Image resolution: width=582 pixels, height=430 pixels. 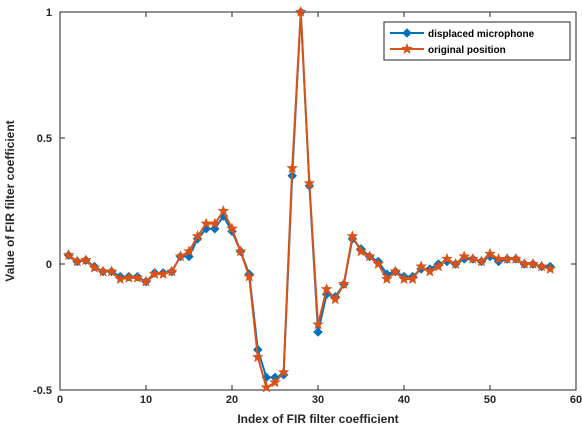 What do you see at coordinates (318, 400) in the screenshot?
I see `x-tick-label: 30` at bounding box center [318, 400].